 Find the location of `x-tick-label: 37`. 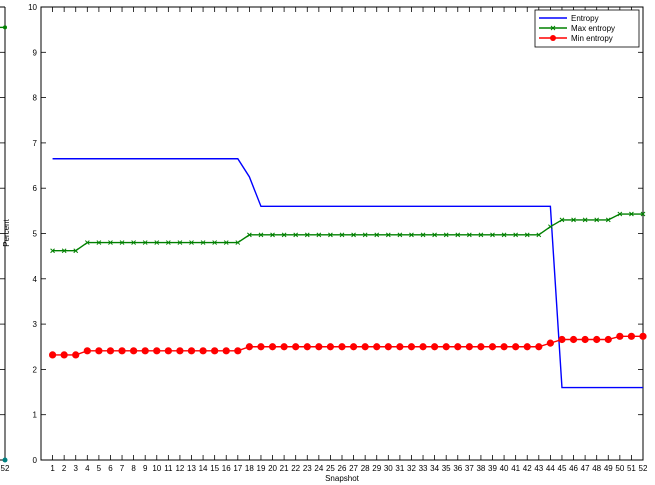

x-tick-label: 37 is located at coordinates (469, 468).